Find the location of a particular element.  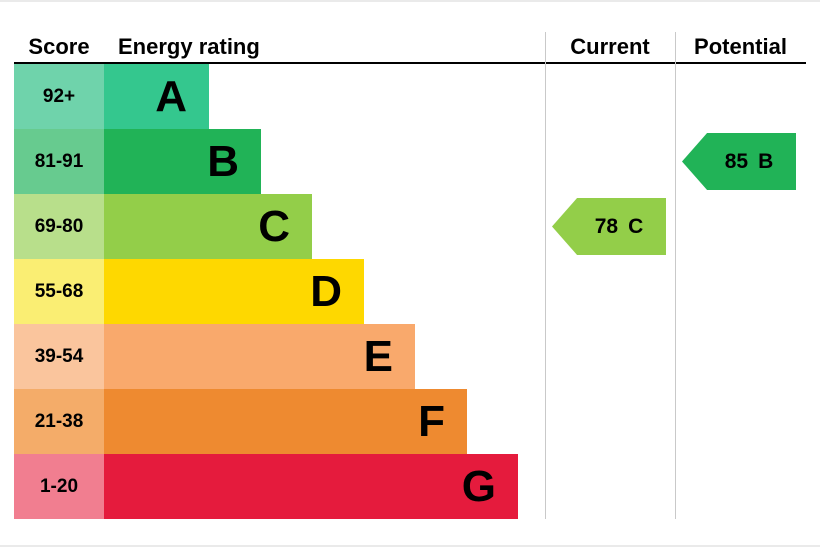

band-row: 39-54 E is located at coordinates (279, 356).